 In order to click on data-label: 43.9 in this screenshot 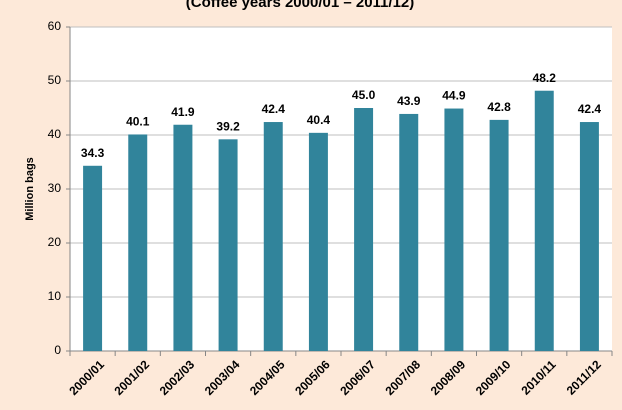, I will do `click(409, 101)`.